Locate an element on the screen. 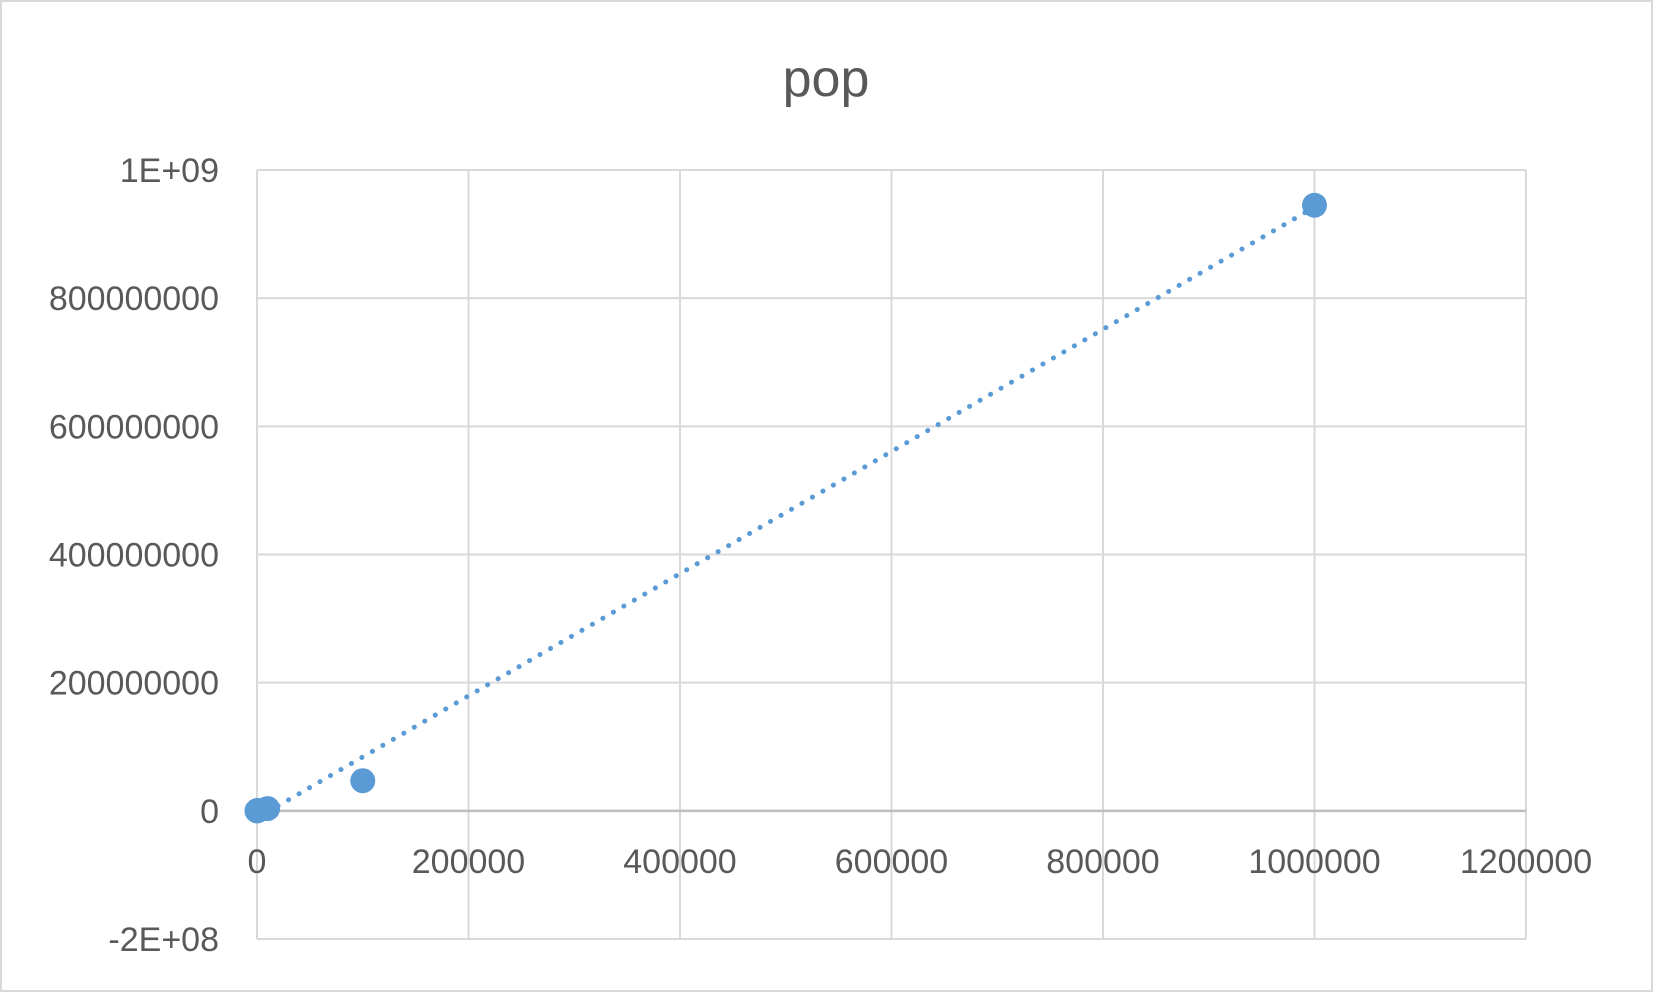 Image resolution: width=1653 pixels, height=992 pixels. y-tick-label: 800000000 is located at coordinates (134, 299).